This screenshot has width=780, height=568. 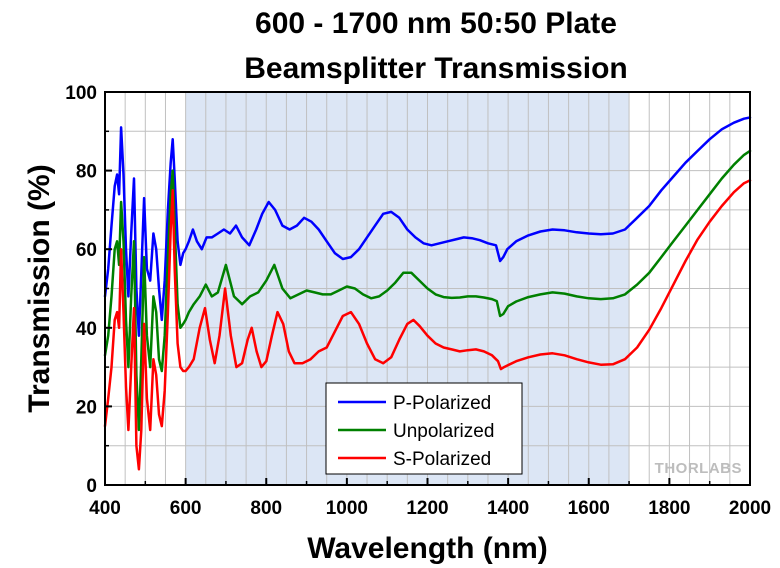 What do you see at coordinates (427, 548) in the screenshot?
I see `x-axis-label: Wavelength (nm)` at bounding box center [427, 548].